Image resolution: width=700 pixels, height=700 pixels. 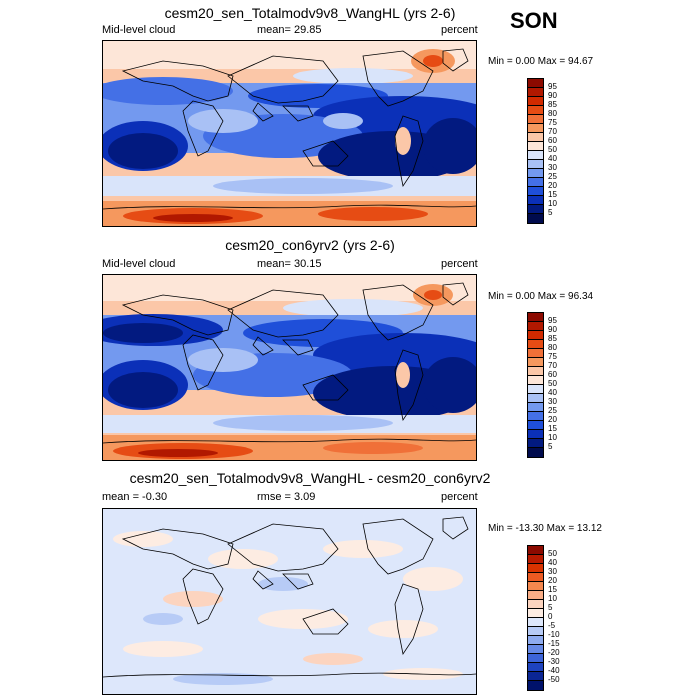 What do you see at coordinates (554, 670) in the screenshot?
I see `colorbar-tick-label: -40` at bounding box center [554, 670].